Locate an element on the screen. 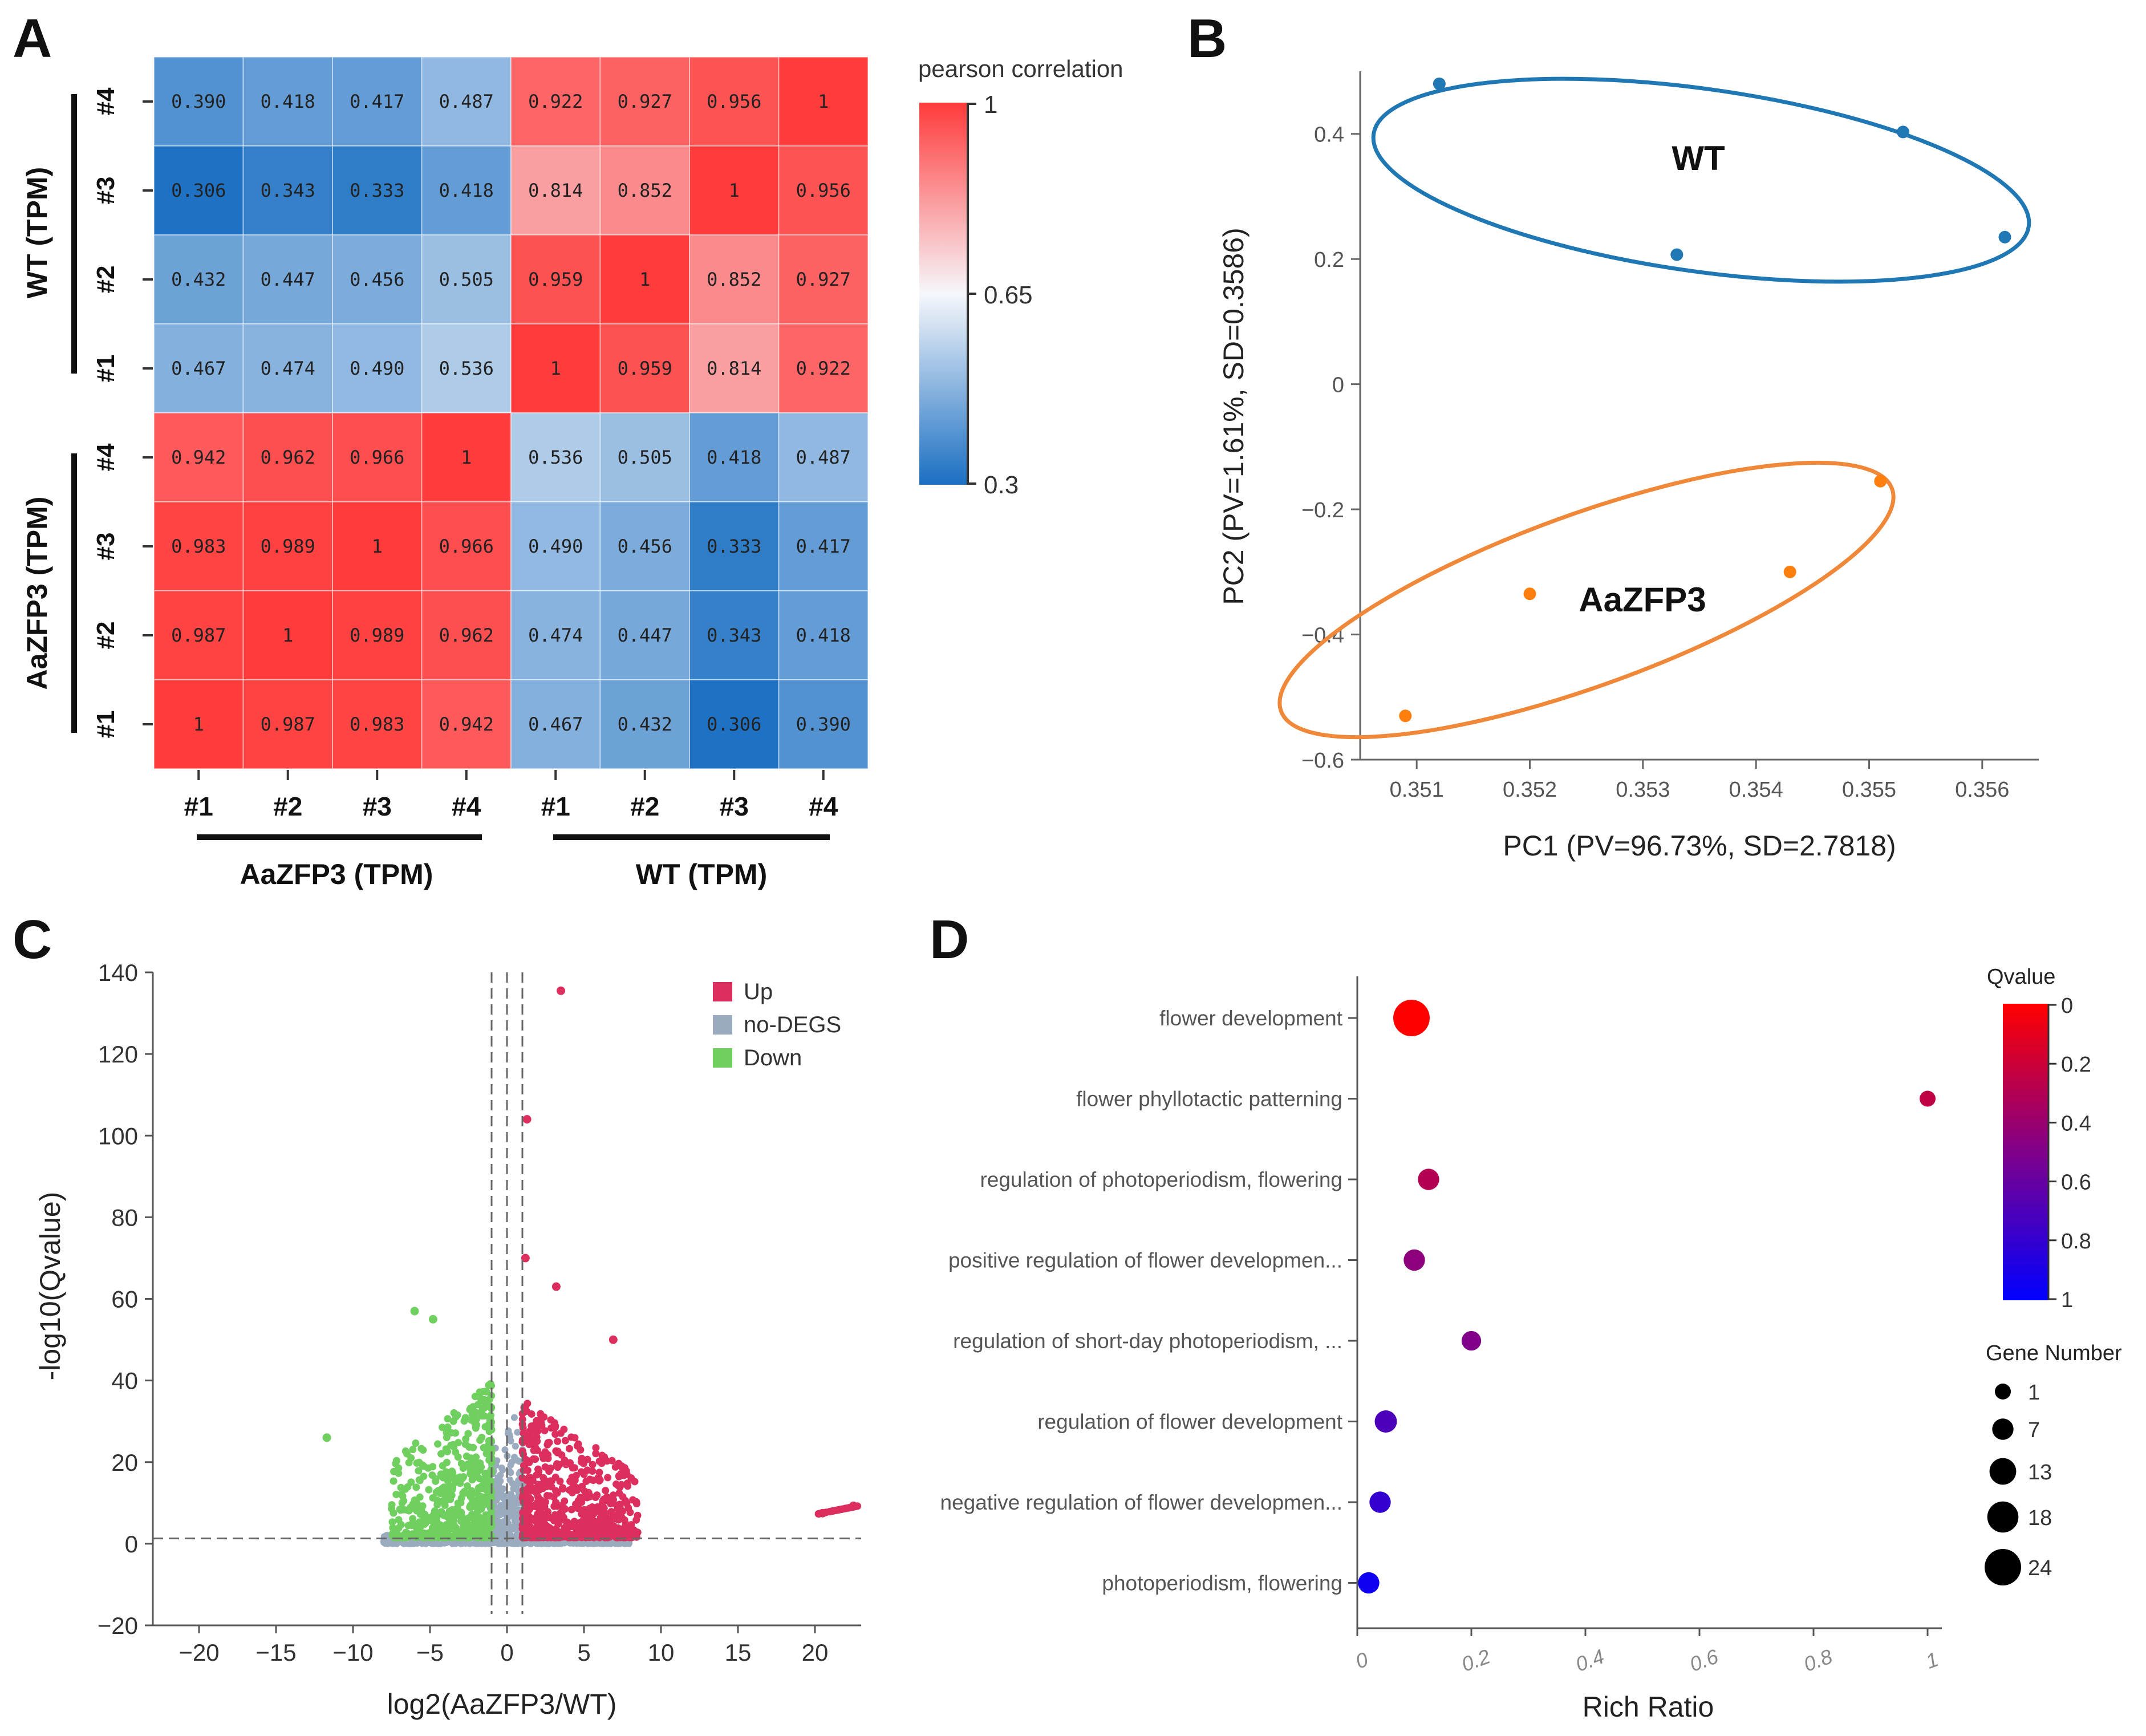  heatmap-cell-value: 0.927 is located at coordinates (823, 279).